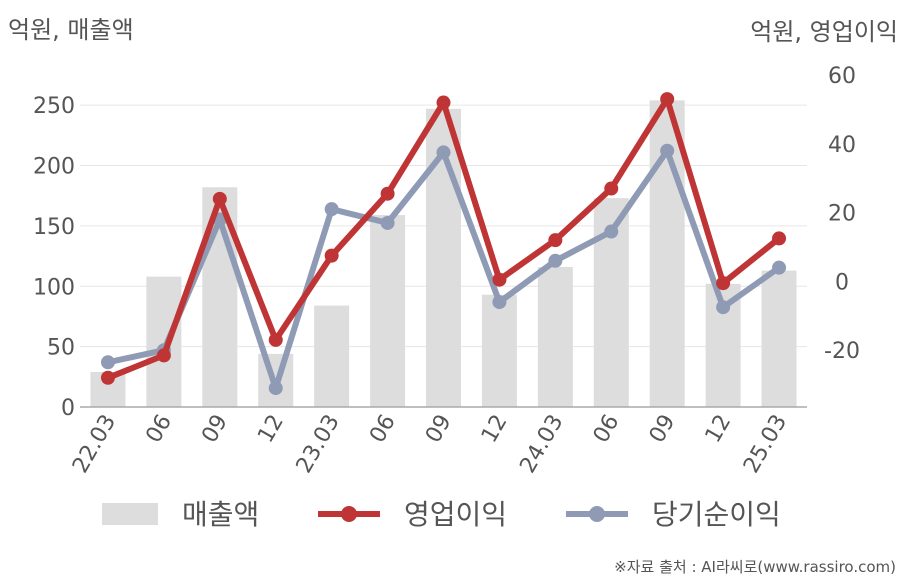 This screenshot has width=908, height=580. I want to click on x-tick-label: 25.03, so click(765, 444).